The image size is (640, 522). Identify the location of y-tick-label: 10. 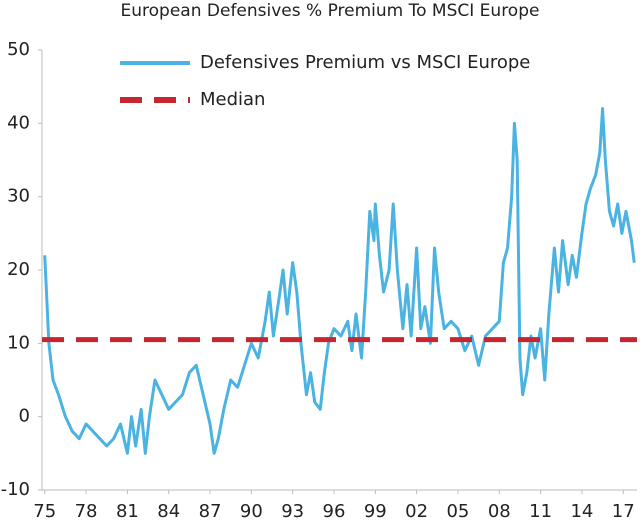
(18, 342).